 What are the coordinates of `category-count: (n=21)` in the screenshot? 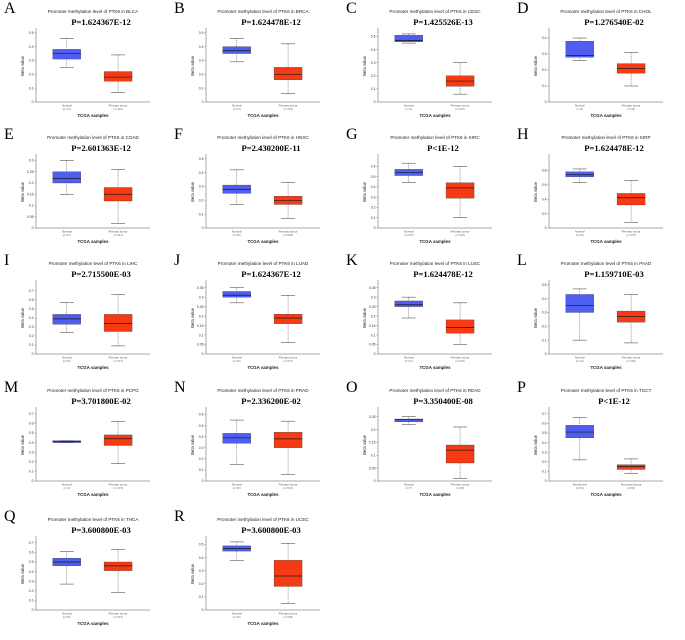 It's located at (67, 109).